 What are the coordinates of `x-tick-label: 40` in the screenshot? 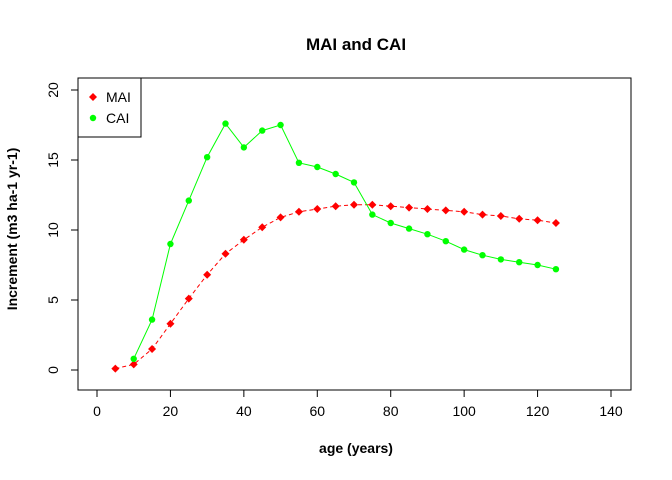 It's located at (244, 411).